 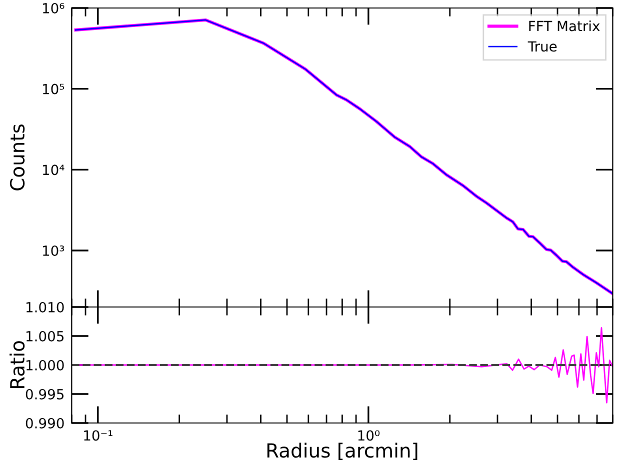 What do you see at coordinates (53, 250) in the screenshot?
I see `y-tick-label: 10³` at bounding box center [53, 250].